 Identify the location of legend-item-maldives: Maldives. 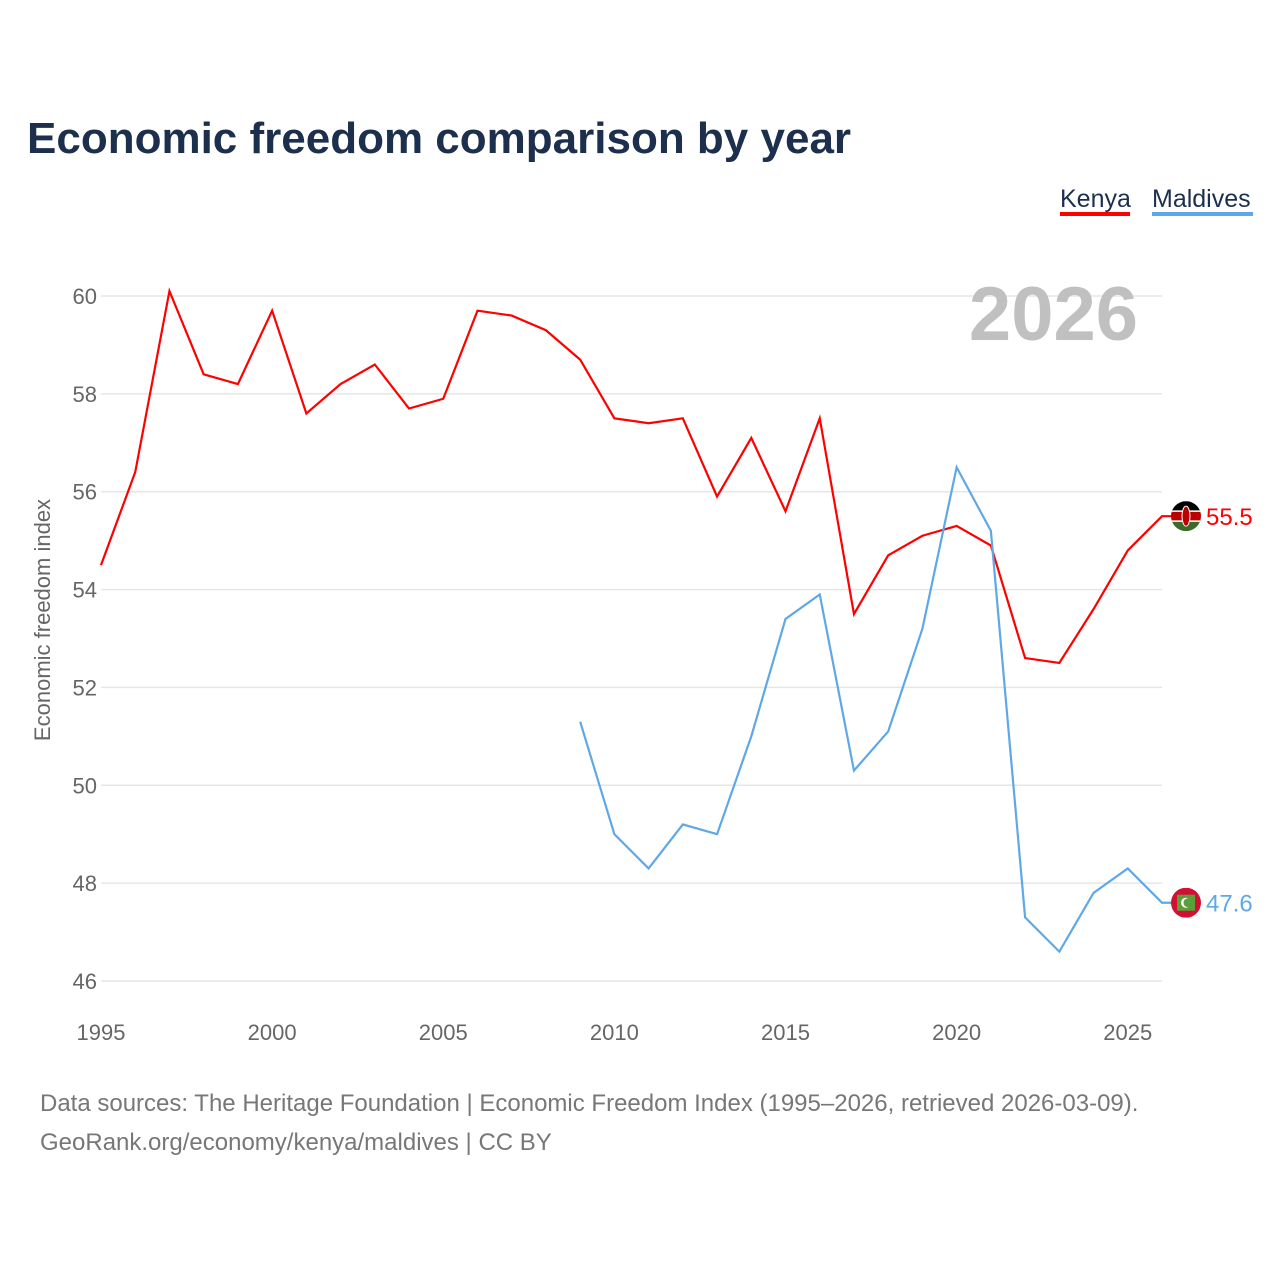
(1202, 200).